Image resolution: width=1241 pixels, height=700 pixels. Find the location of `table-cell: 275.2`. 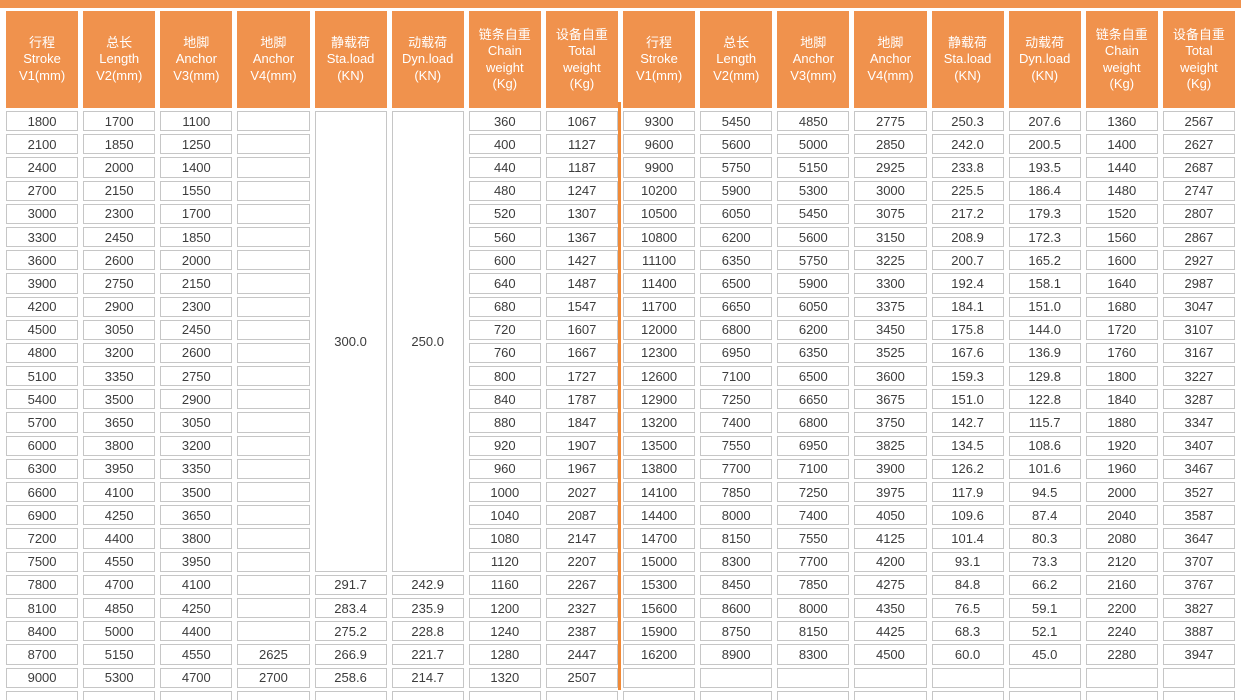

table-cell: 275.2 is located at coordinates (350, 631).